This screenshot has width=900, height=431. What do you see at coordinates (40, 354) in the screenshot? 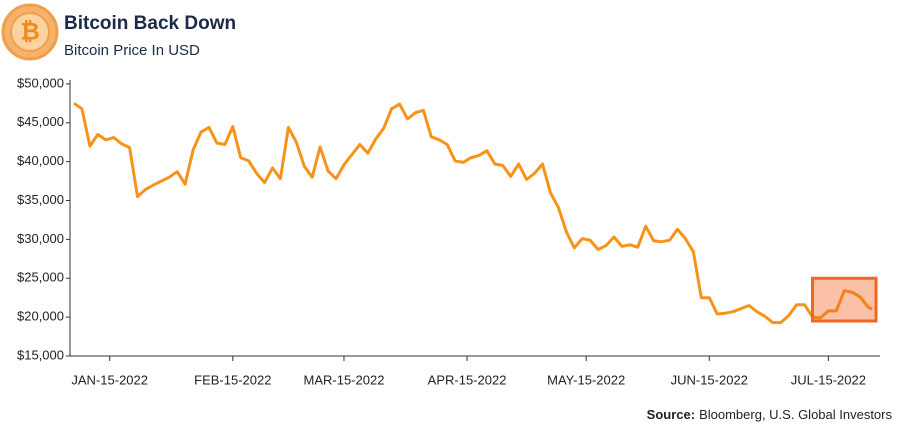
I see `y-tick-label: $15,000` at bounding box center [40, 354].